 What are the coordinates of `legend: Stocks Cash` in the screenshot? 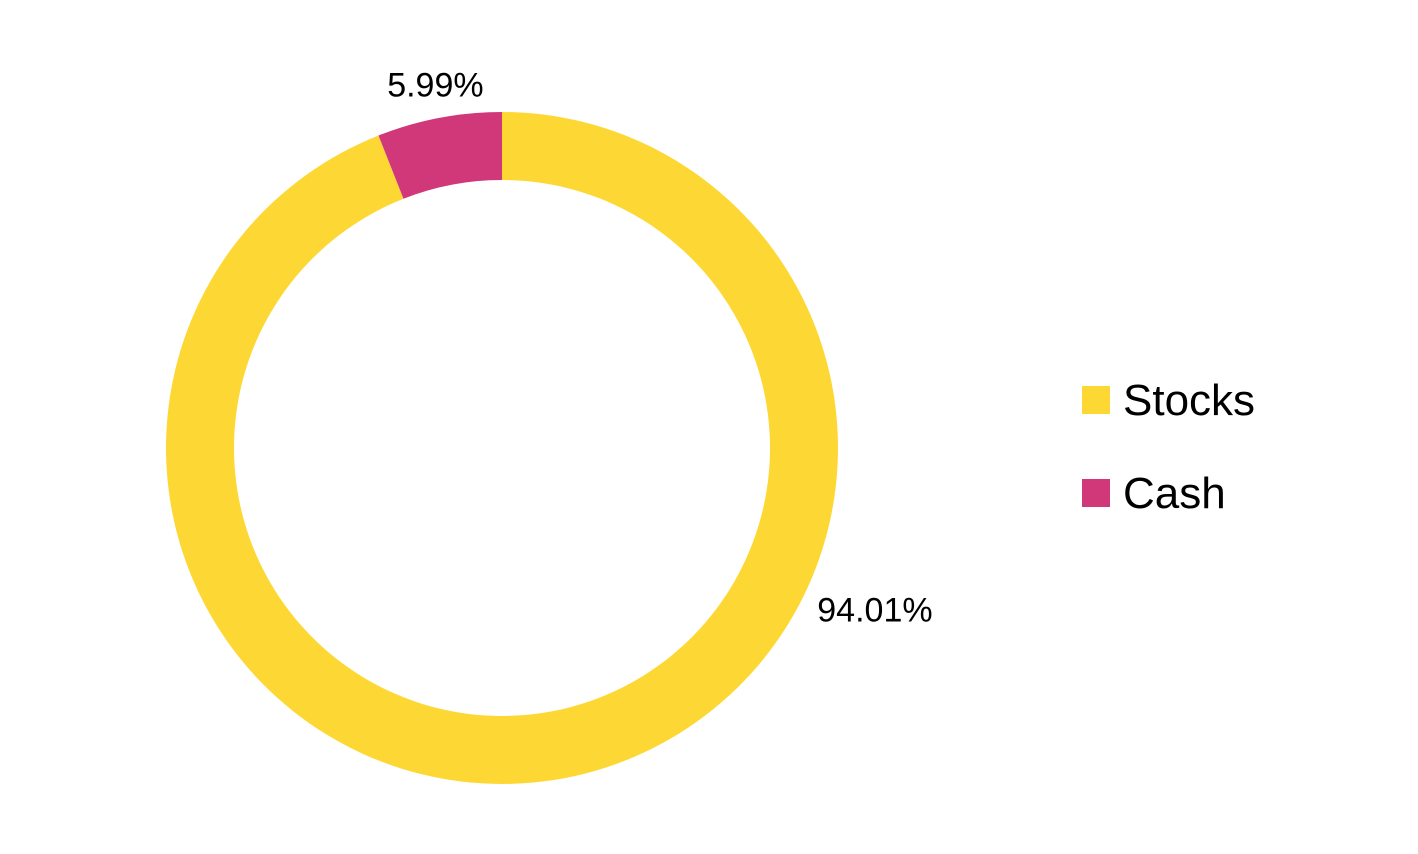 It's located at (1168, 447).